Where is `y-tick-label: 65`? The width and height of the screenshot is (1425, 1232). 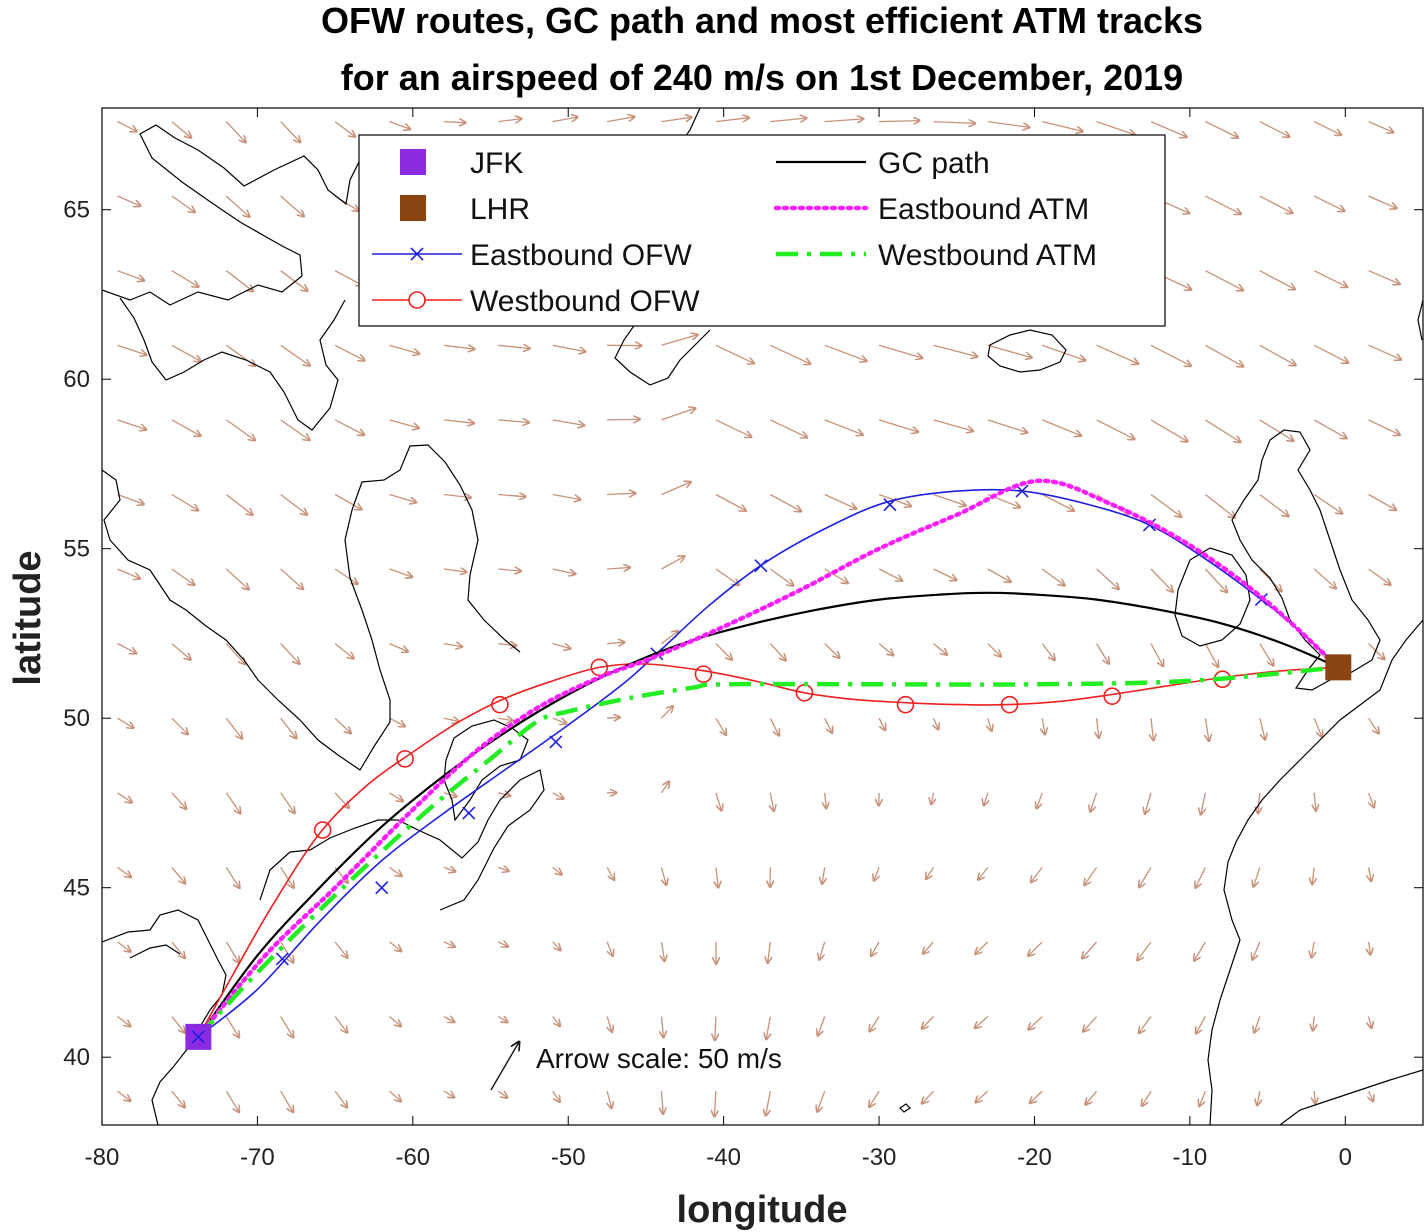 y-tick-label: 65 is located at coordinates (76, 210).